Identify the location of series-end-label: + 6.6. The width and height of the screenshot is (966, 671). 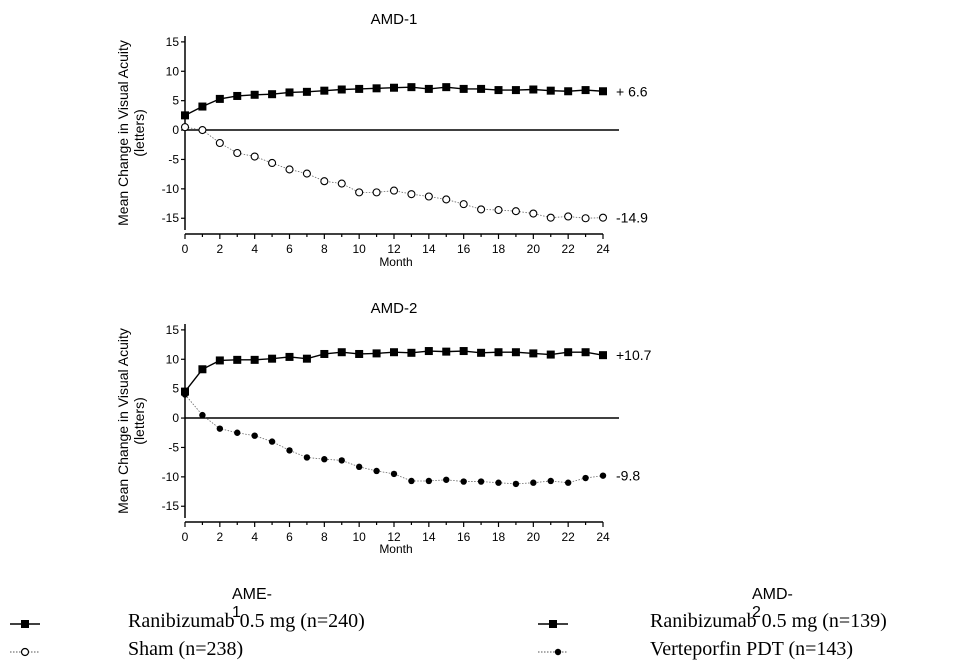
(632, 91).